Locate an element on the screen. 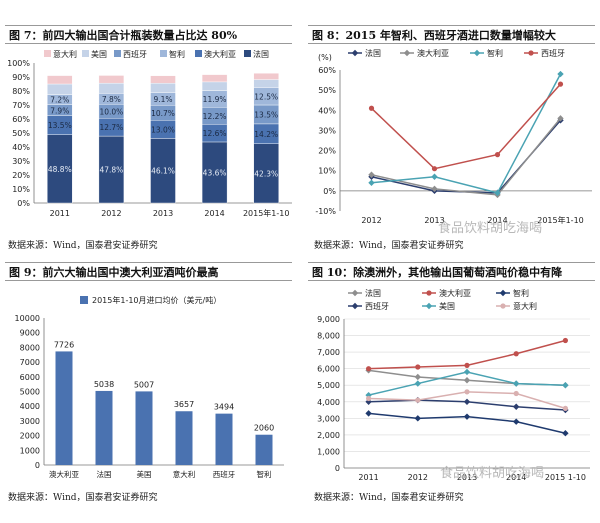 The width and height of the screenshot is (600, 523). fig7-xtick-label: 2012 is located at coordinates (111, 213).